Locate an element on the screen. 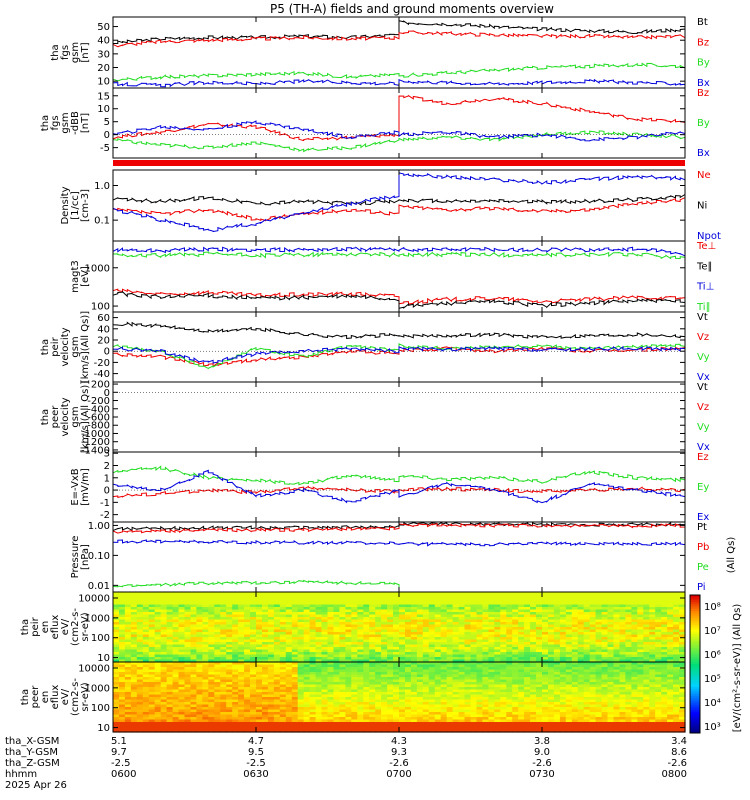  y-axis-label: velocity is located at coordinates (65, 416).